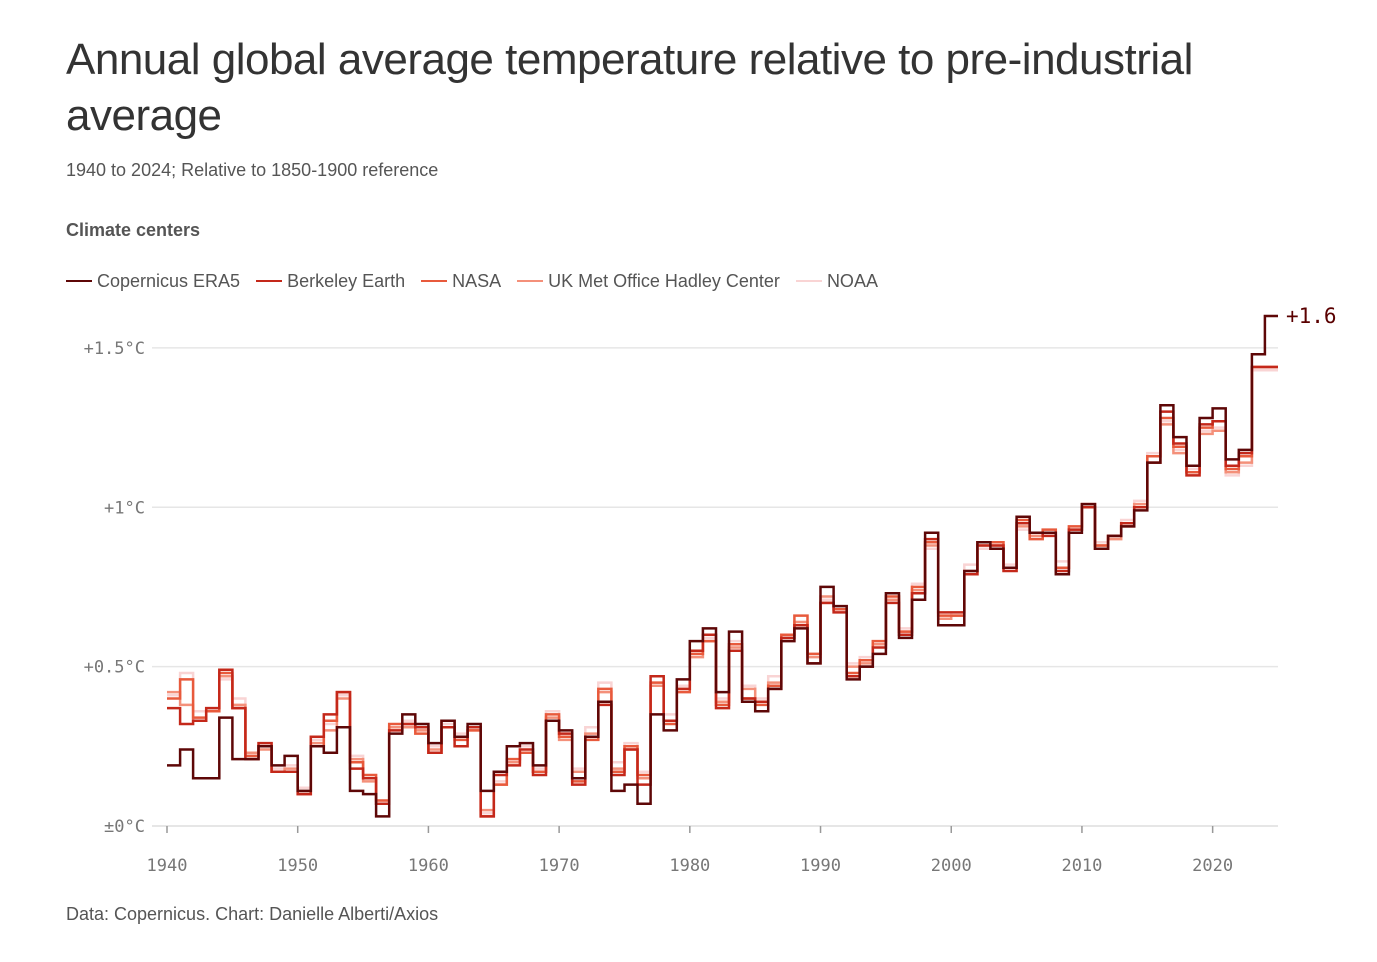  What do you see at coordinates (820, 866) in the screenshot?
I see `x-tick-label: 1990` at bounding box center [820, 866].